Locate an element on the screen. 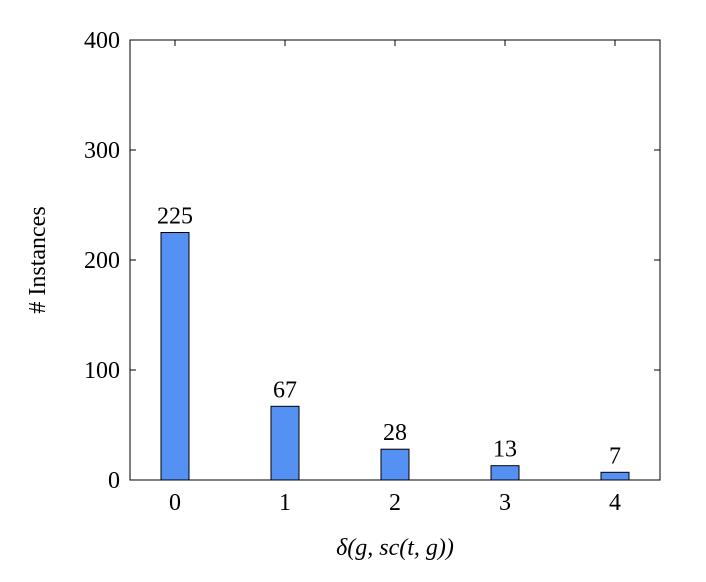 The height and width of the screenshot is (582, 706). y-tick-label: 100 is located at coordinates (102, 371).